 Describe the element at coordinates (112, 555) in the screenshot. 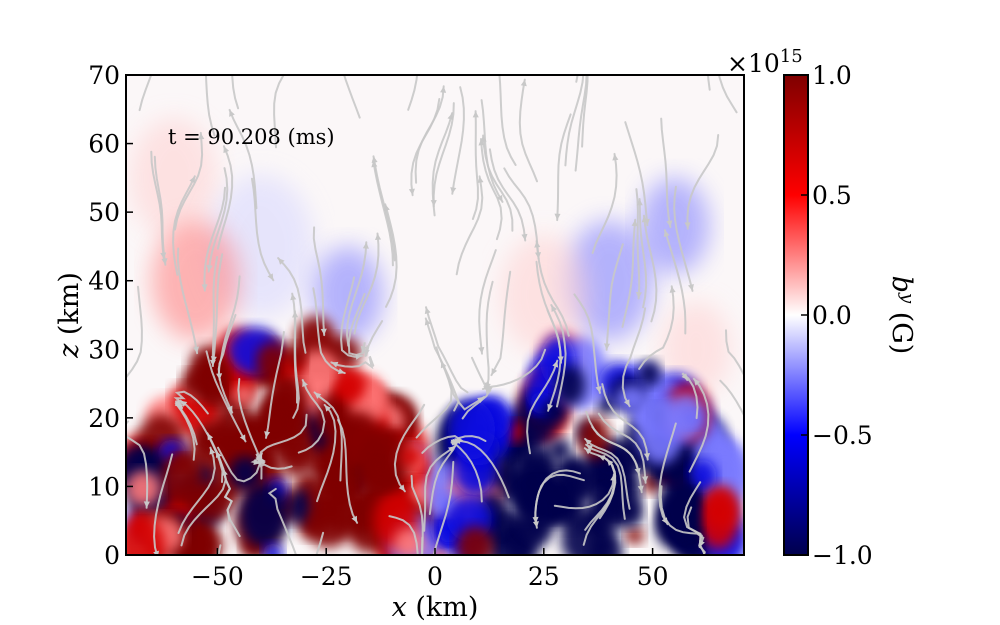

I see `y-tick-label: 0` at that location.